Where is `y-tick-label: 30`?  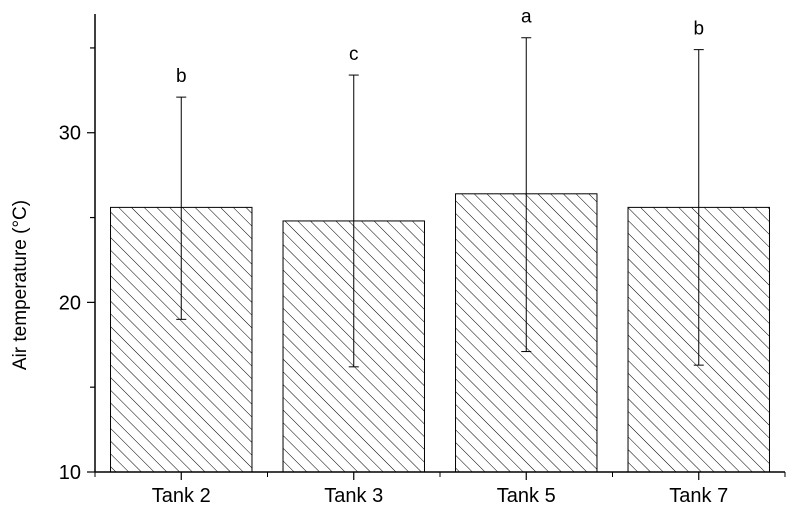
y-tick-label: 30 is located at coordinates (70, 134).